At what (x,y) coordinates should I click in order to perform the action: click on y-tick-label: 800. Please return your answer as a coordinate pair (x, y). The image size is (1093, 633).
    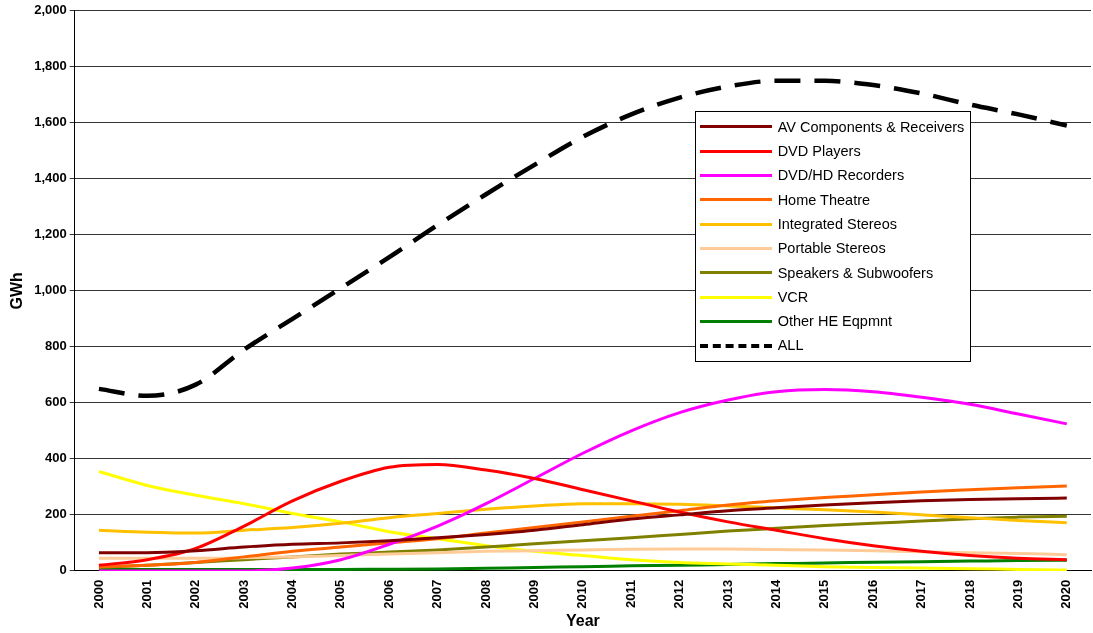
    Looking at the image, I should click on (56, 346).